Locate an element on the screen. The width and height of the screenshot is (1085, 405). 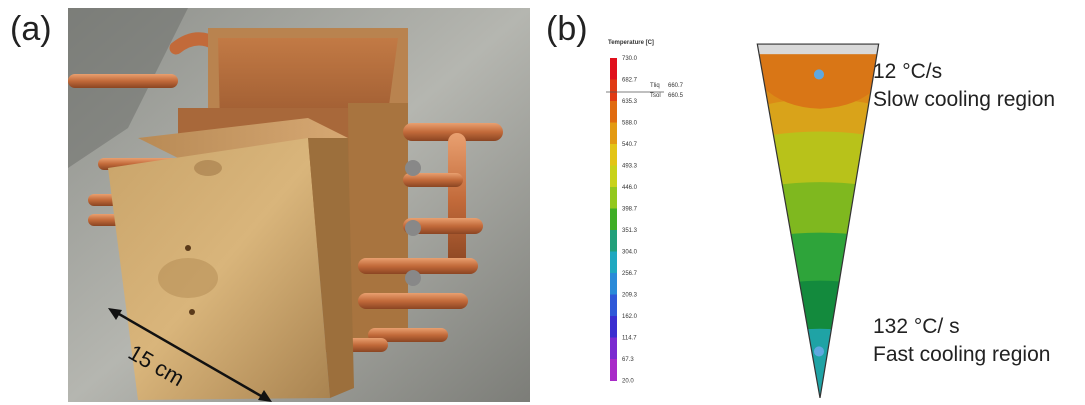
fast-cooling-marker is located at coordinates (819, 351).